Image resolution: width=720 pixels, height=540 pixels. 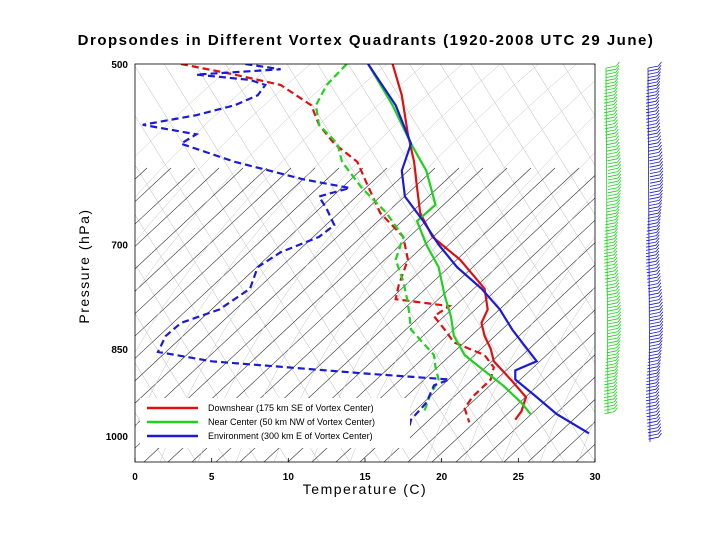 What do you see at coordinates (595, 477) in the screenshot?
I see `x-tick-label: 30` at bounding box center [595, 477].